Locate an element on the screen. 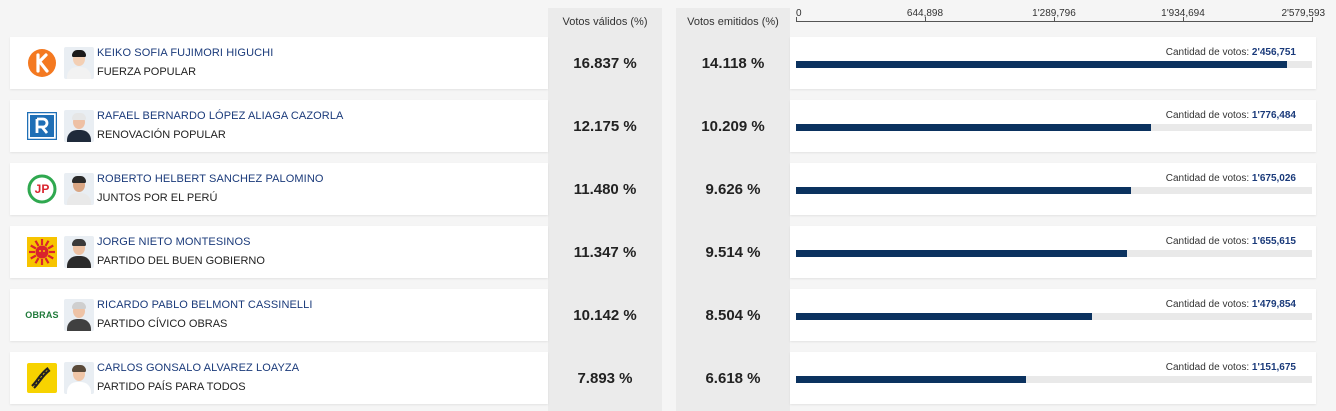 This screenshot has height=411, width=1336. candidate-name: KEIKO SOFIA FUJIMORI HIGUCHI is located at coordinates (185, 53).